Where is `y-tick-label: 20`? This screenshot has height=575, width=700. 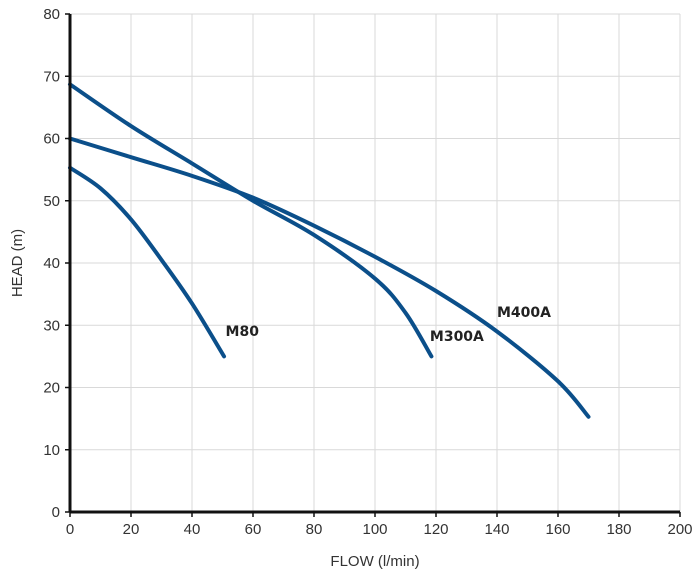
y-tick-label: 20 is located at coordinates (51, 388).